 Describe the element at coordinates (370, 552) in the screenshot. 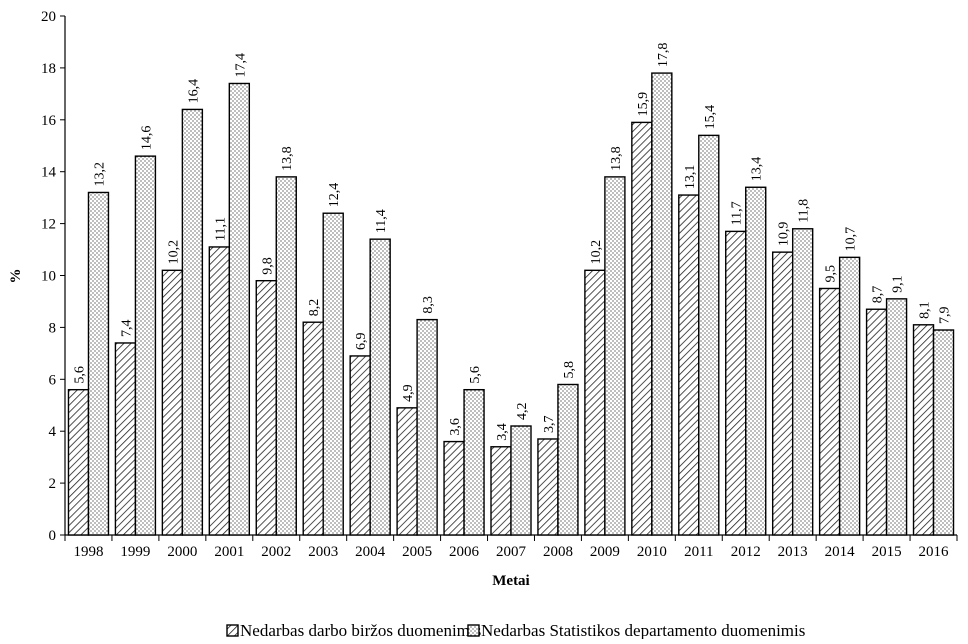

I see `x-tick-label: 2004` at that location.